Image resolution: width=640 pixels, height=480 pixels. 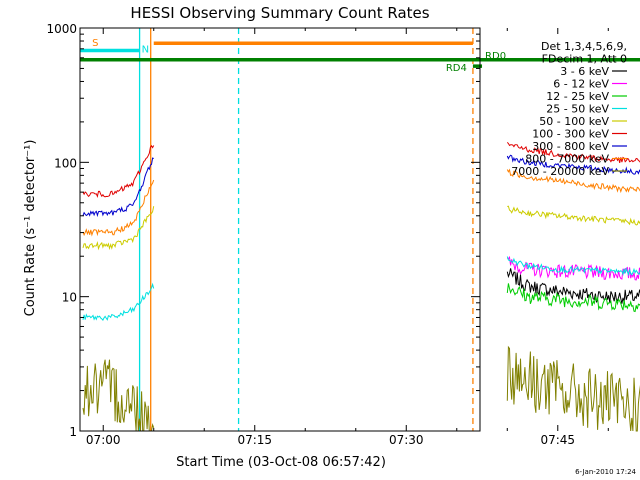 What do you see at coordinates (456, 68) in the screenshot?
I see `flag-label: RD4` at bounding box center [456, 68].